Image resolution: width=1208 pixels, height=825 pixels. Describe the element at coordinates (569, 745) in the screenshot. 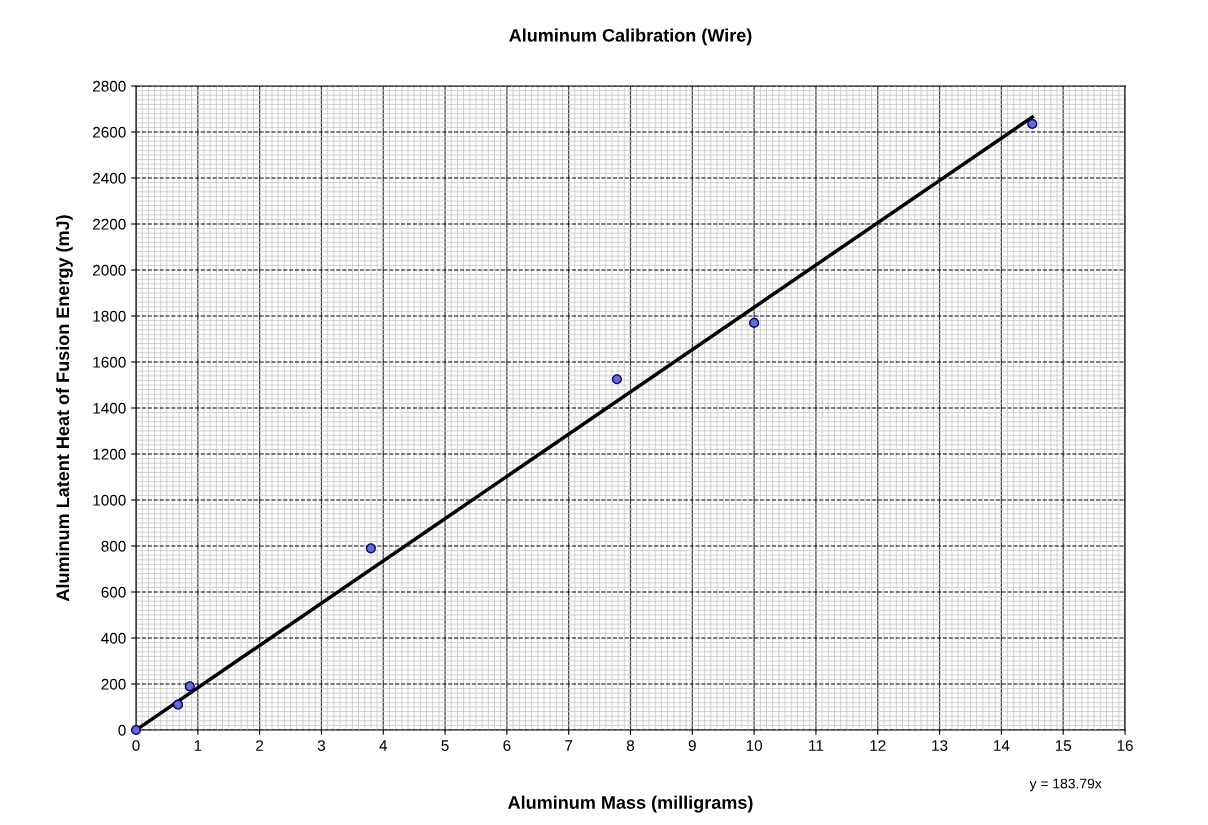

I see `x-tick-label: 7` at that location.